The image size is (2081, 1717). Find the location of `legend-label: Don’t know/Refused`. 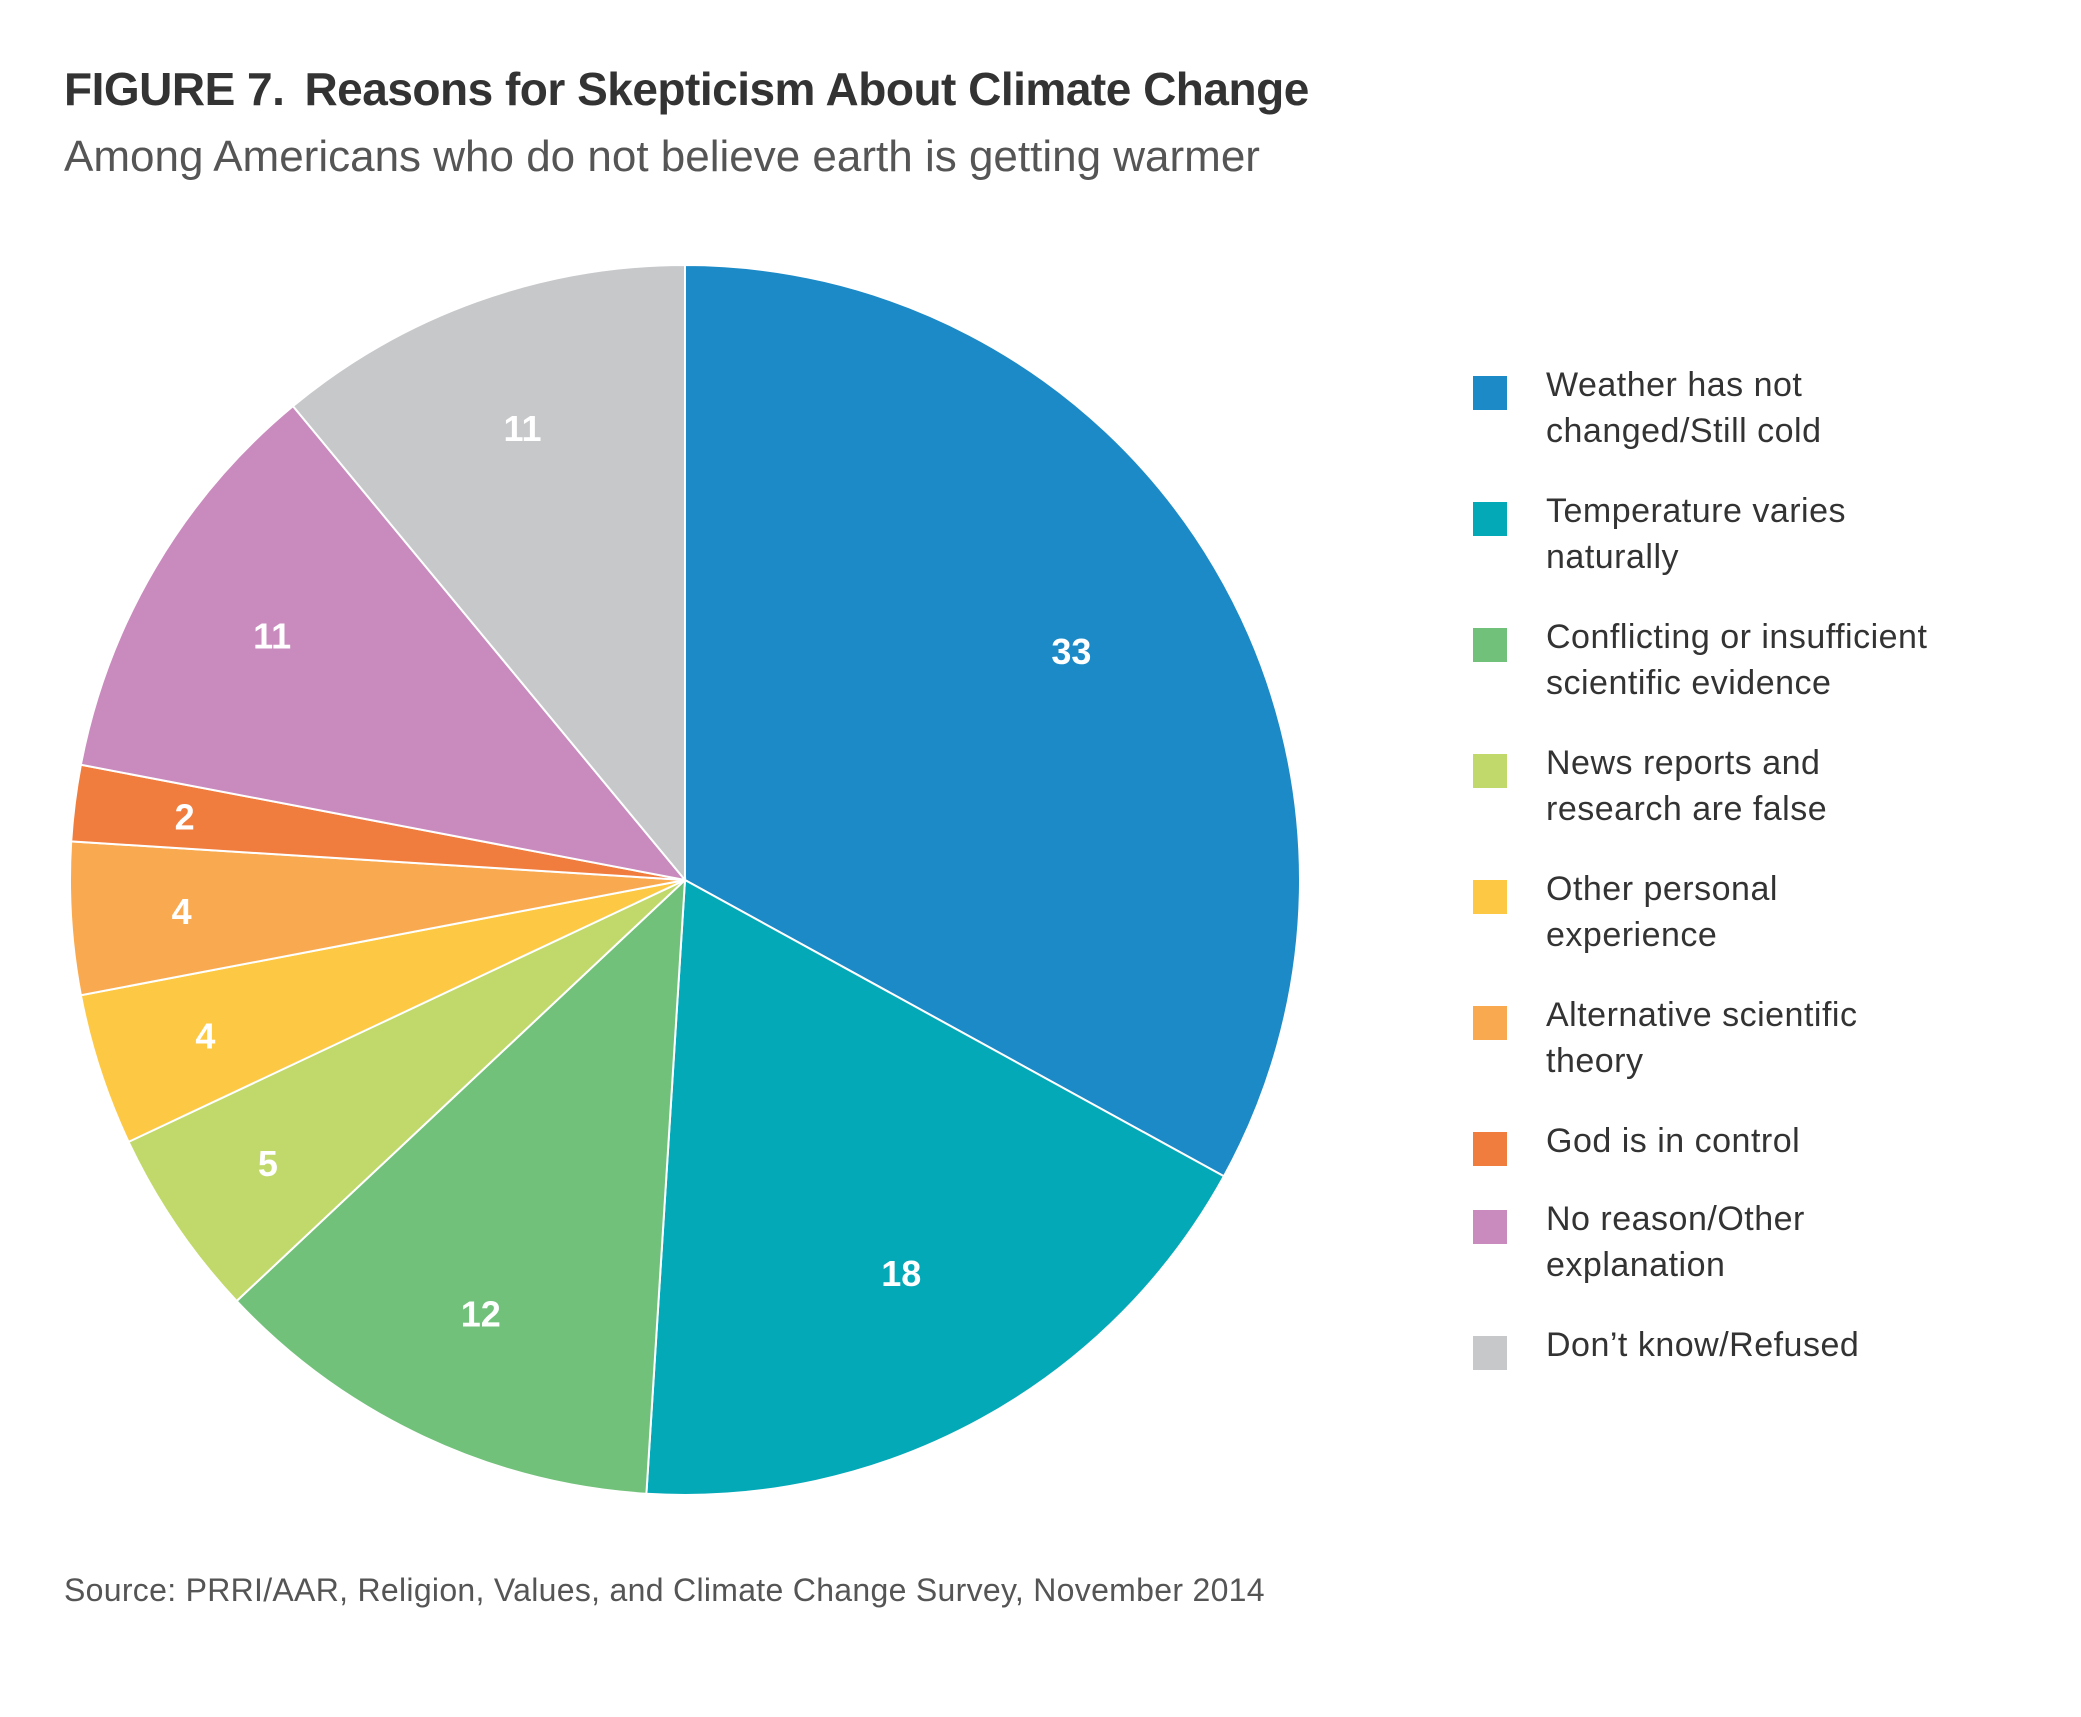

legend-label: Don’t know/Refused is located at coordinates (1796, 1345).